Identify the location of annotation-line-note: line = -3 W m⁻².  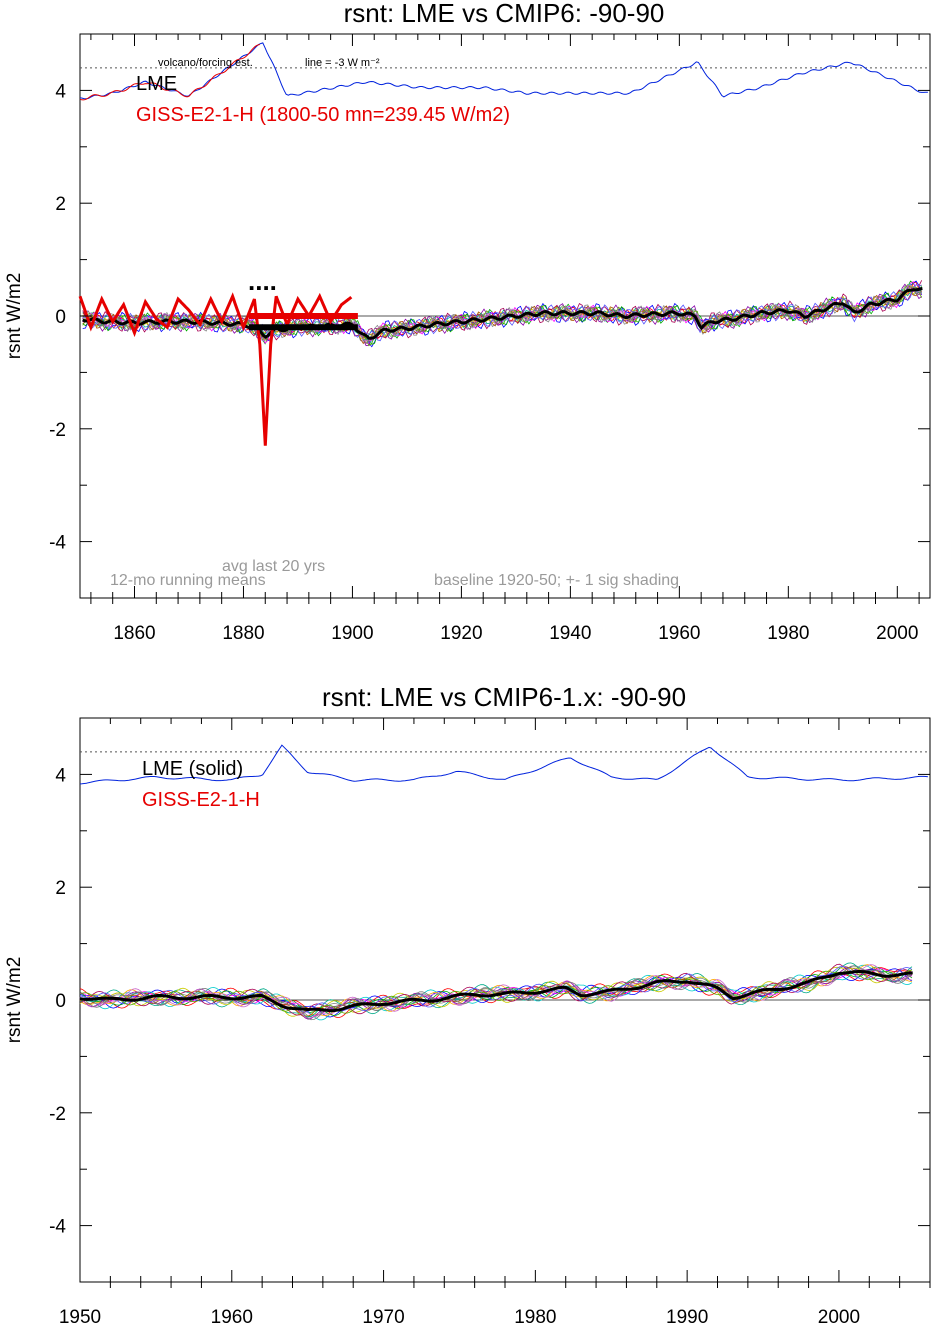
(342, 63).